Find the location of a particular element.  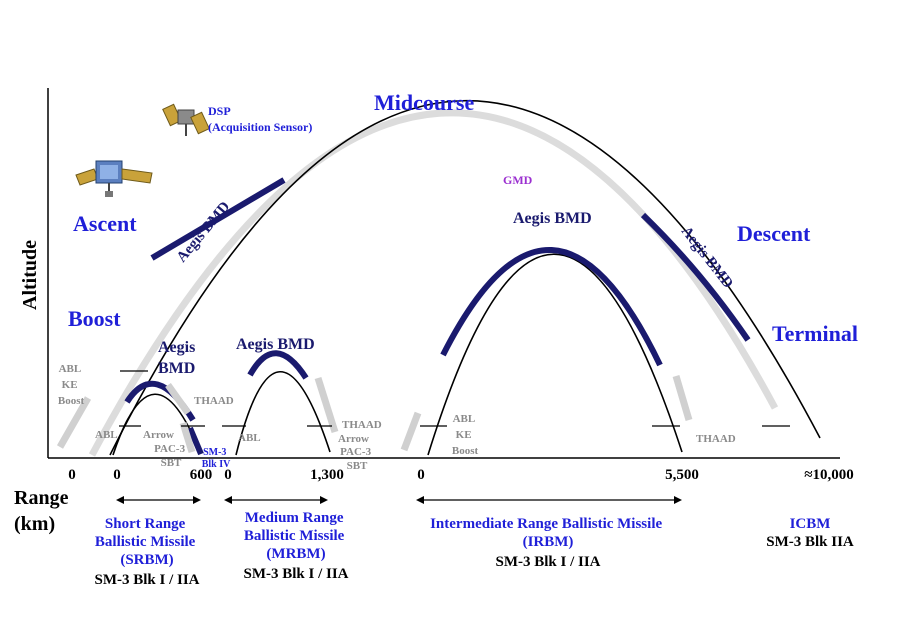

aegis-mrbm-label: Aegis BMD is located at coordinates (275, 344).